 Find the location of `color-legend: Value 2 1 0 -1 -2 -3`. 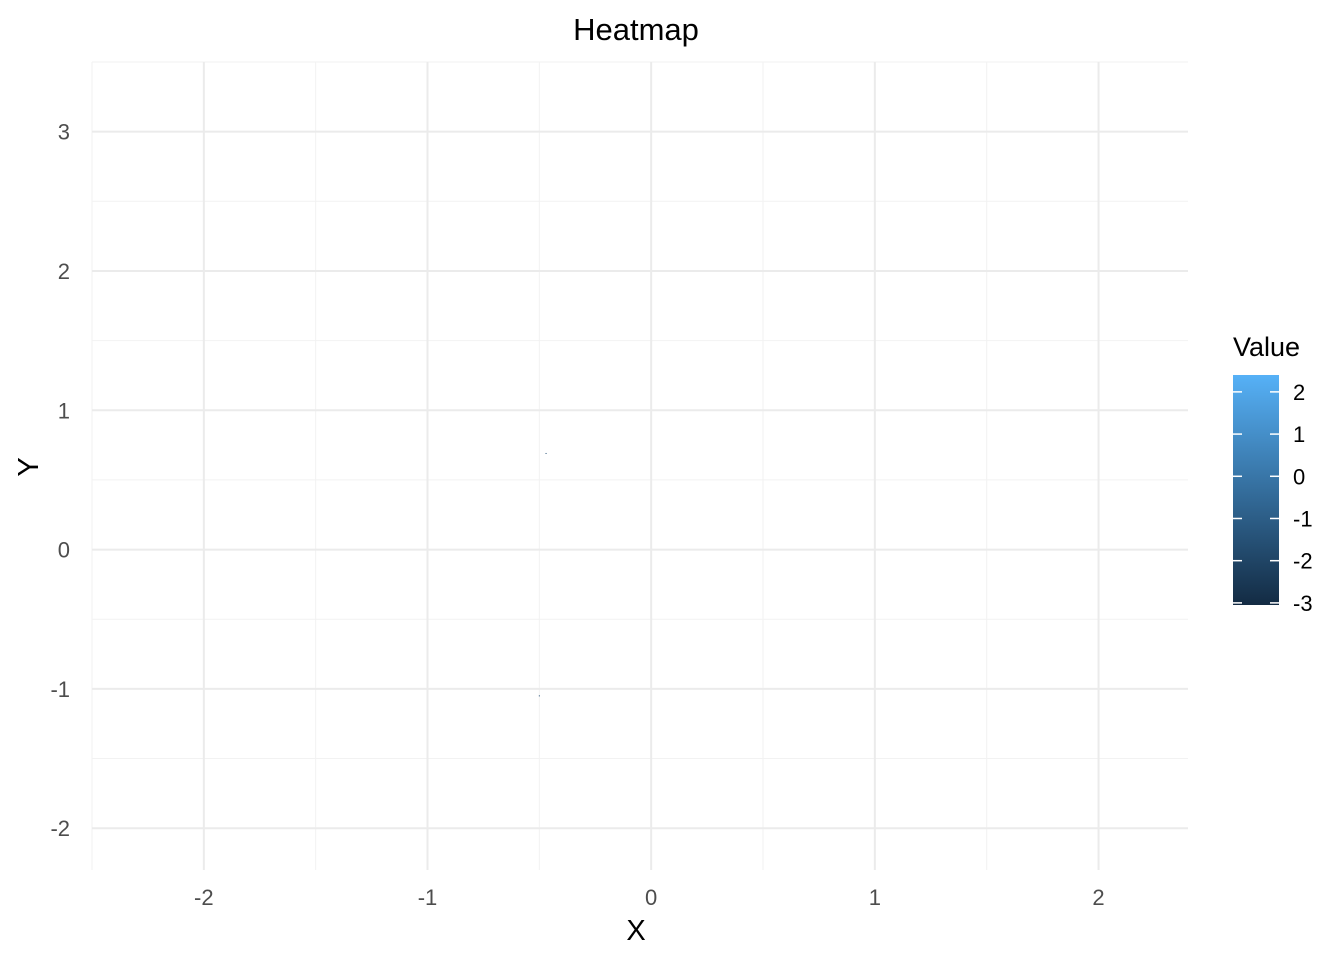

color-legend: Value 2 1 0 -1 -2 -3 is located at coordinates (1273, 474).